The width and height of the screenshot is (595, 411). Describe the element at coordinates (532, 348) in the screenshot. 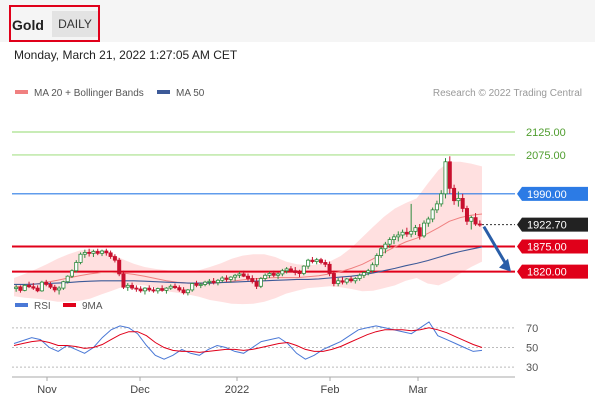

I see `rsi-tick-label: 50` at that location.